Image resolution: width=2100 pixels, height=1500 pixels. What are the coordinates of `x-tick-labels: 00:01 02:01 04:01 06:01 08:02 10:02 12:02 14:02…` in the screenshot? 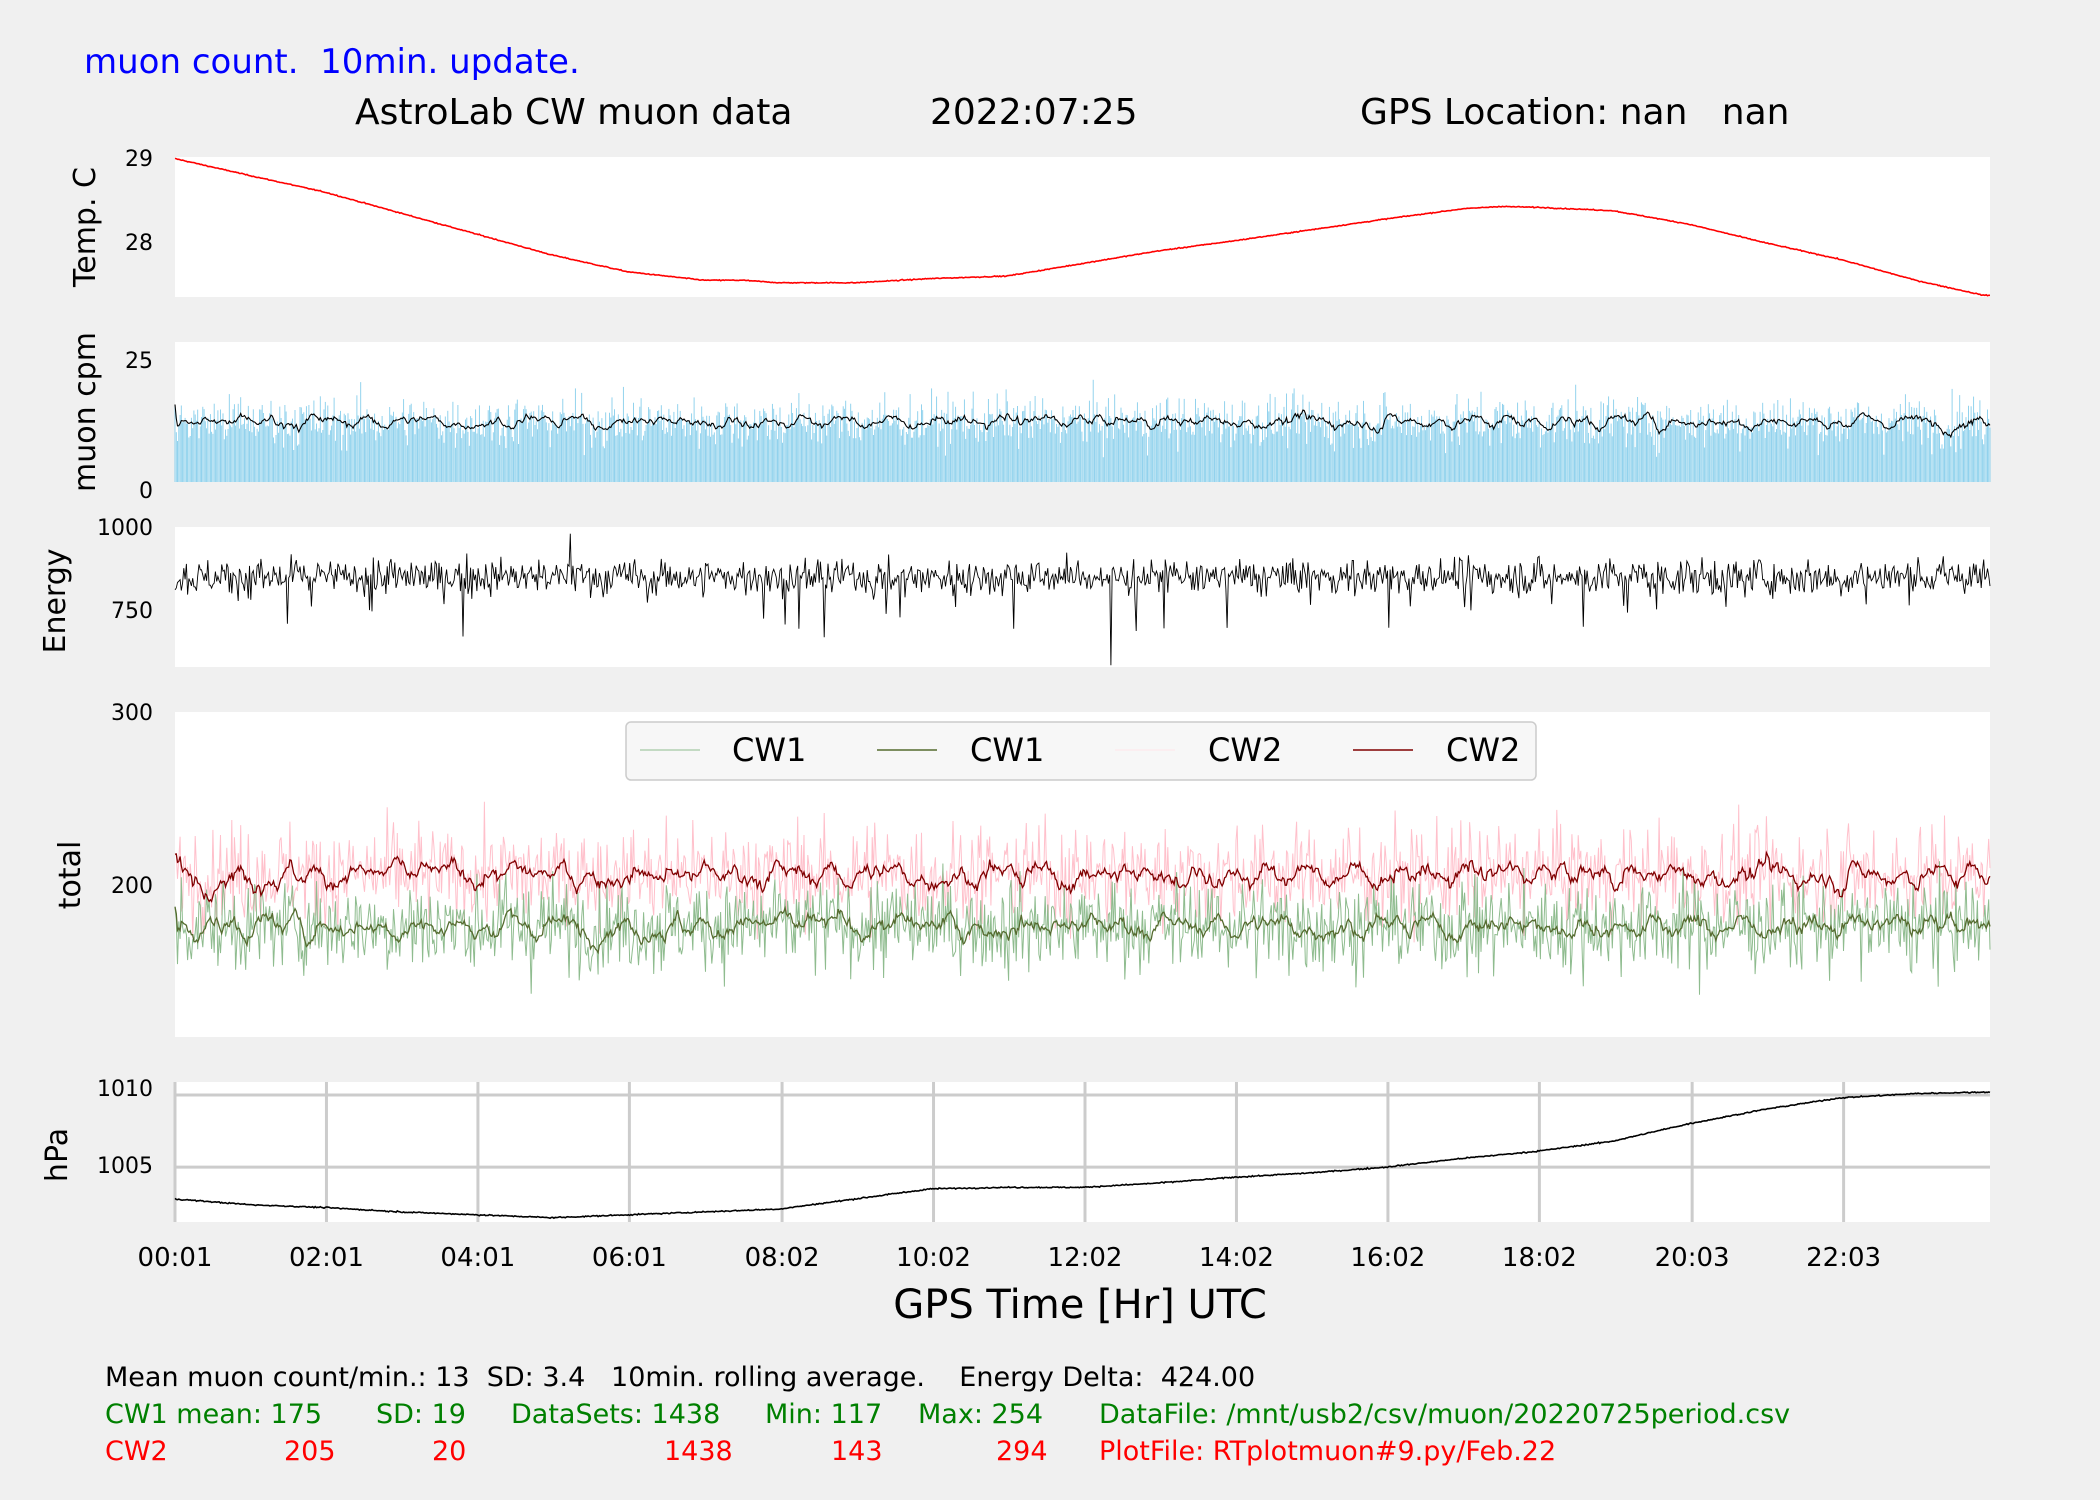 It's located at (1010, 1258).